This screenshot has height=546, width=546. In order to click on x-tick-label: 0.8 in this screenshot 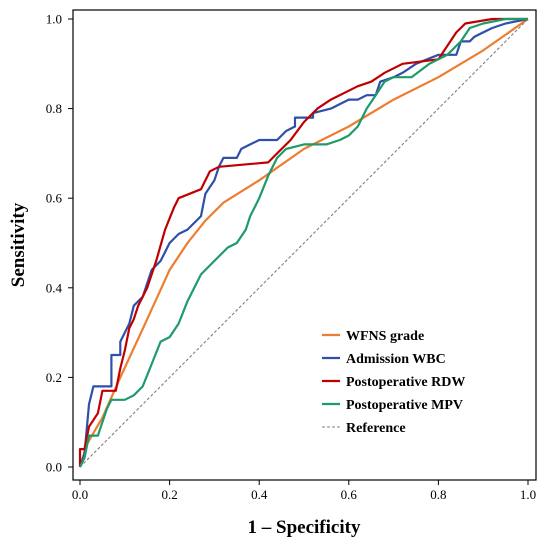, I will do `click(438, 494)`.